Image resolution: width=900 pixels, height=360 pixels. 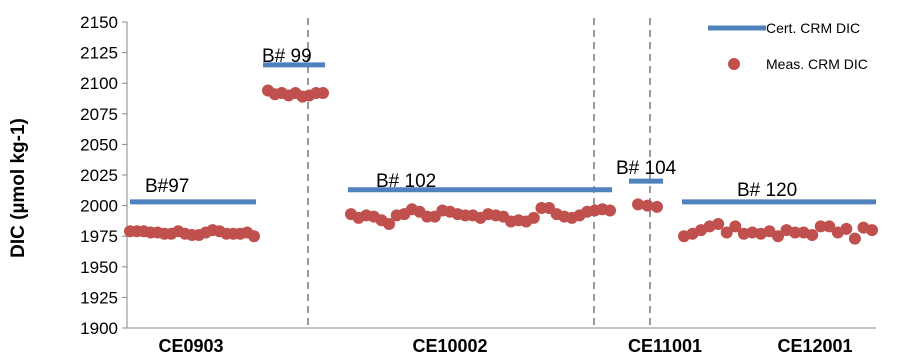 I want to click on y-tick-label: 1900, so click(x=99, y=328).